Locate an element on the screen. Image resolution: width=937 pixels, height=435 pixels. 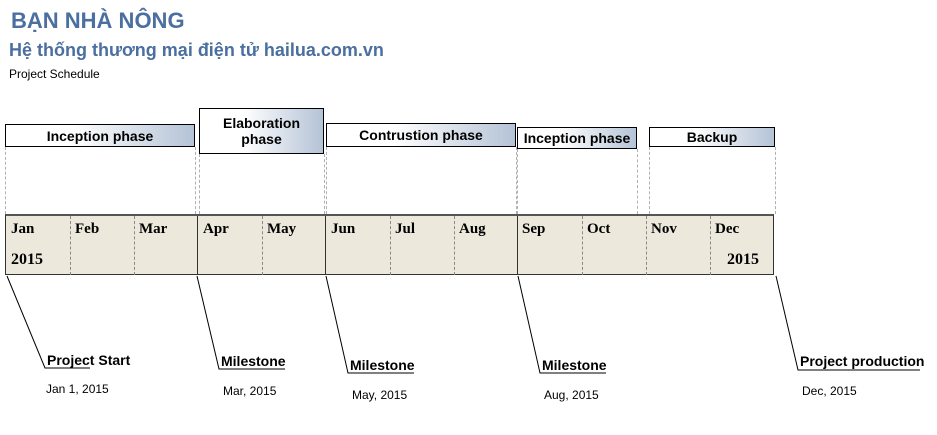
month-label-apr: Apr is located at coordinates (216, 229).